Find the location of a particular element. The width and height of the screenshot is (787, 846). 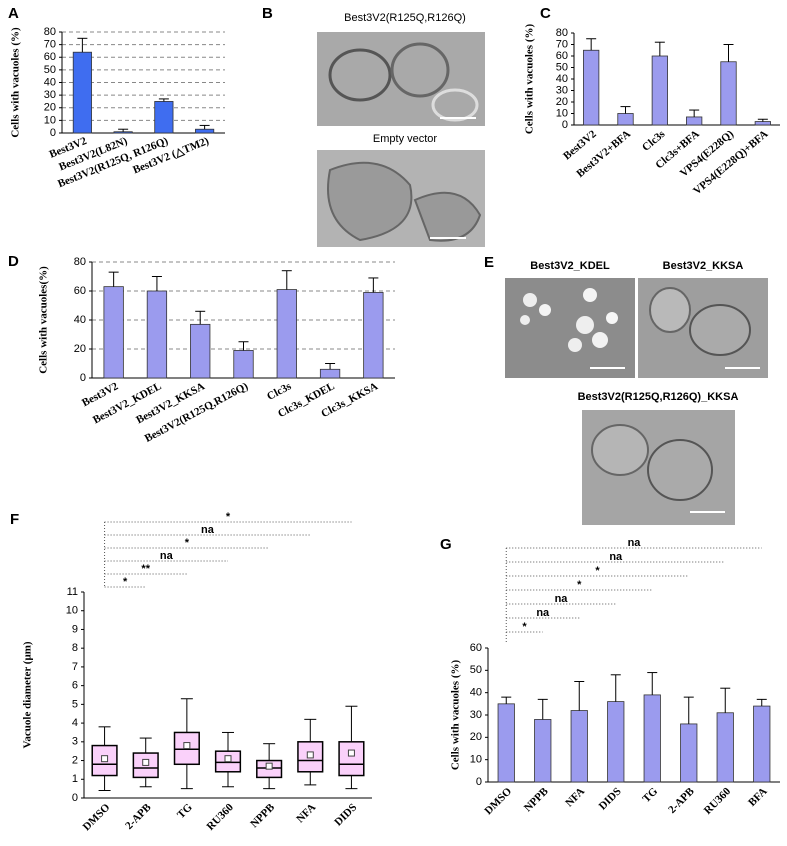

y-tick-label: 0 is located at coordinates (53, 133).